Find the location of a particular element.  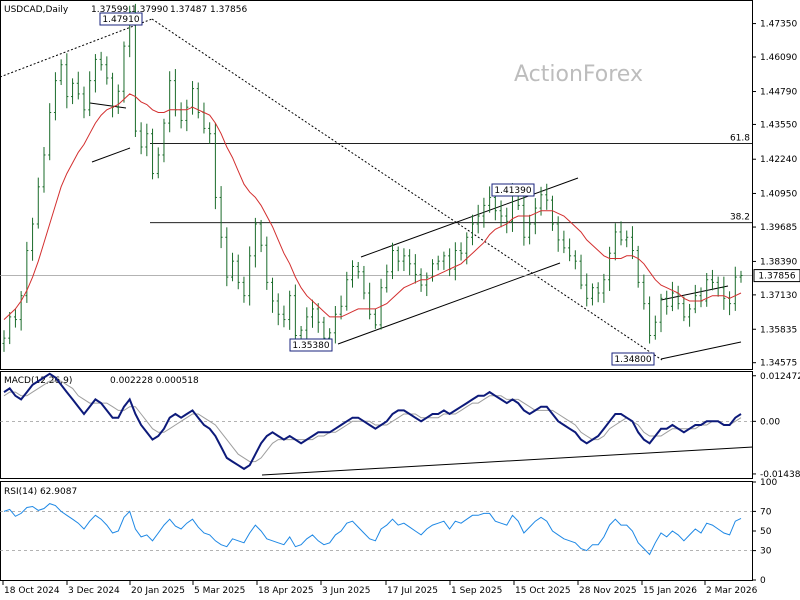

price-y-tick-label: 1.35835 is located at coordinates (778, 330).